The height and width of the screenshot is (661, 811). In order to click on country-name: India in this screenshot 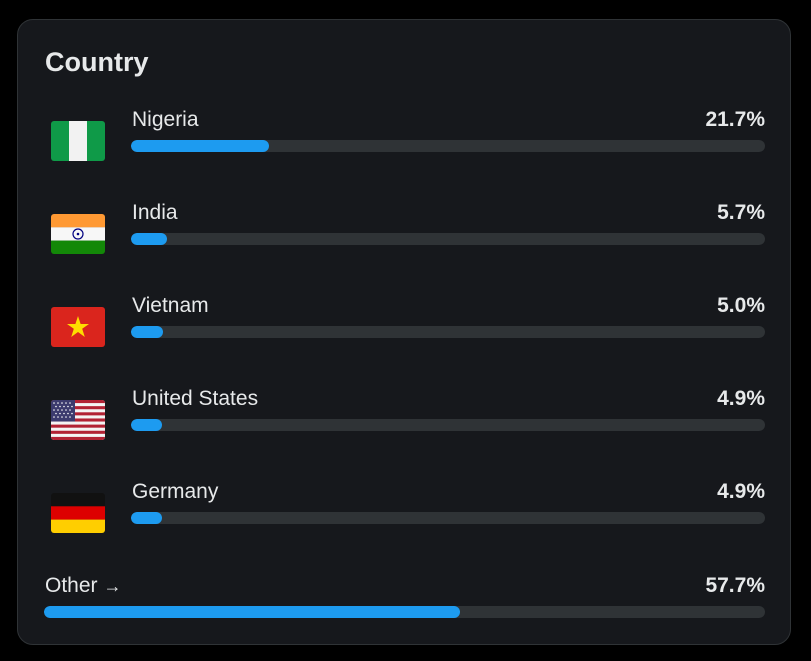, I will do `click(155, 212)`.